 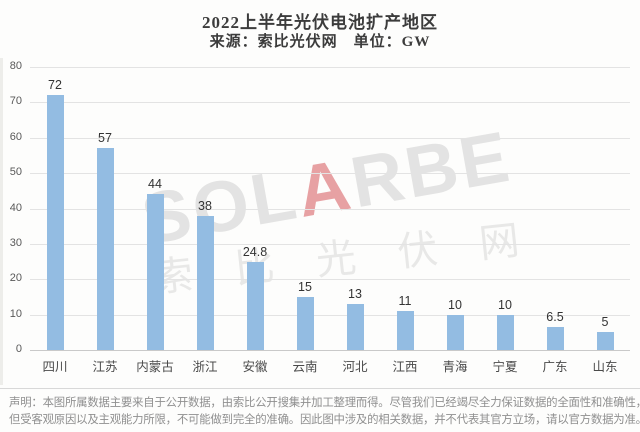 I want to click on x-axis-label: 山东, so click(x=605, y=367).